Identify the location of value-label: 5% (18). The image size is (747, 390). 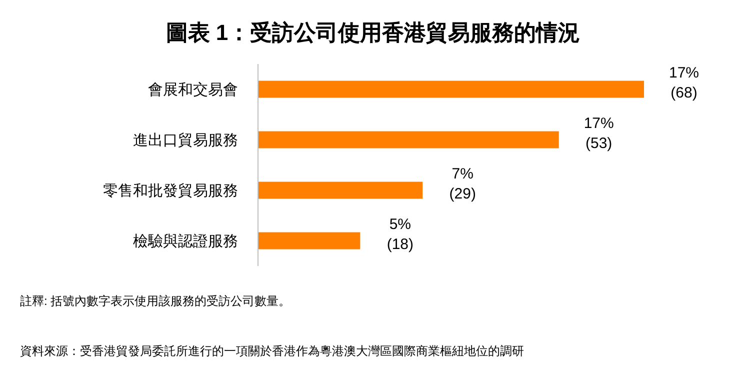
(400, 234).